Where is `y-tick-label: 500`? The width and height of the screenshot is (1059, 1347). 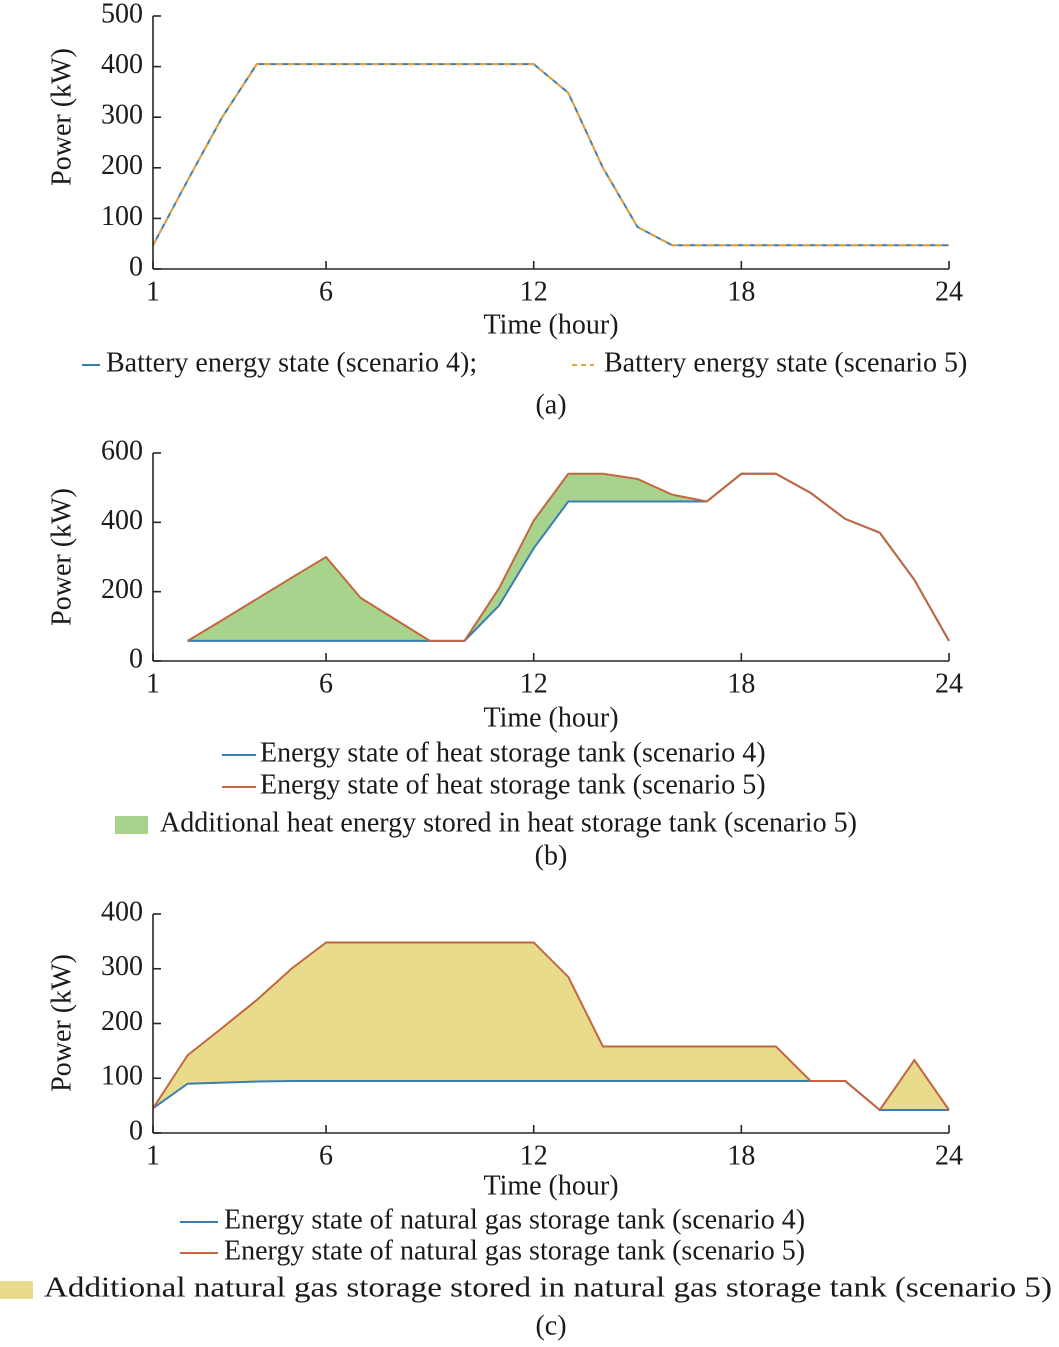 y-tick-label: 500 is located at coordinates (122, 14).